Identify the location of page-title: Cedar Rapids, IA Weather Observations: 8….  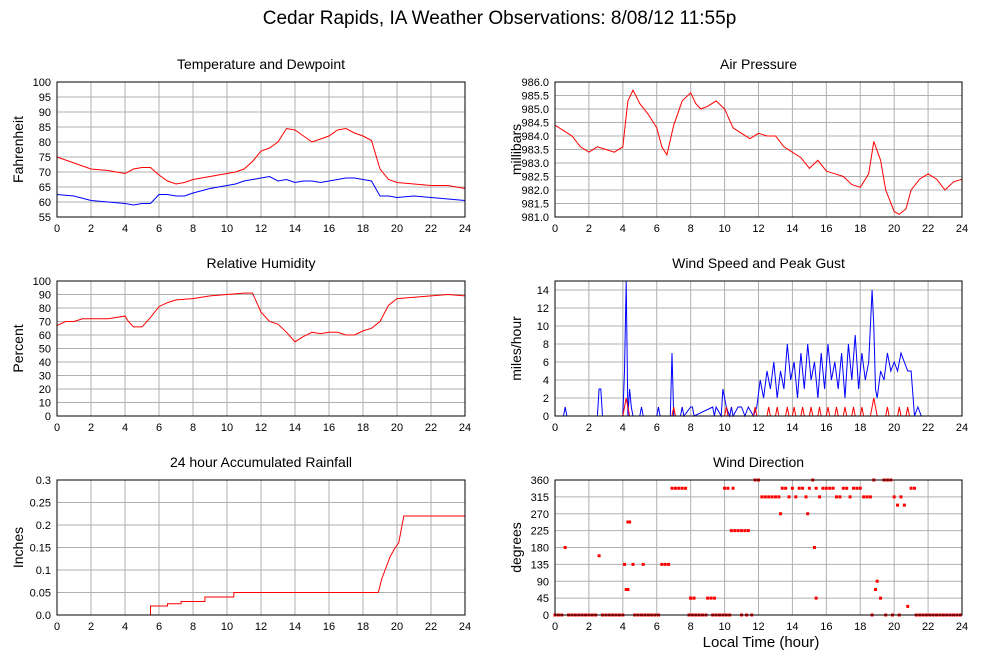
(499, 18).